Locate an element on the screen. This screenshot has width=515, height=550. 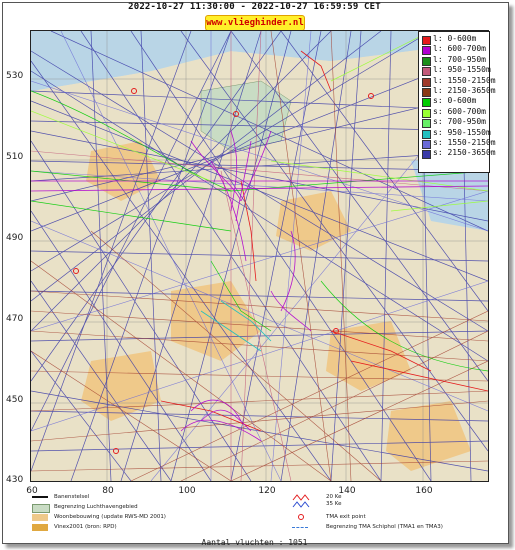
tma-exit-label: TMA exit point is located at coordinates (346, 517).